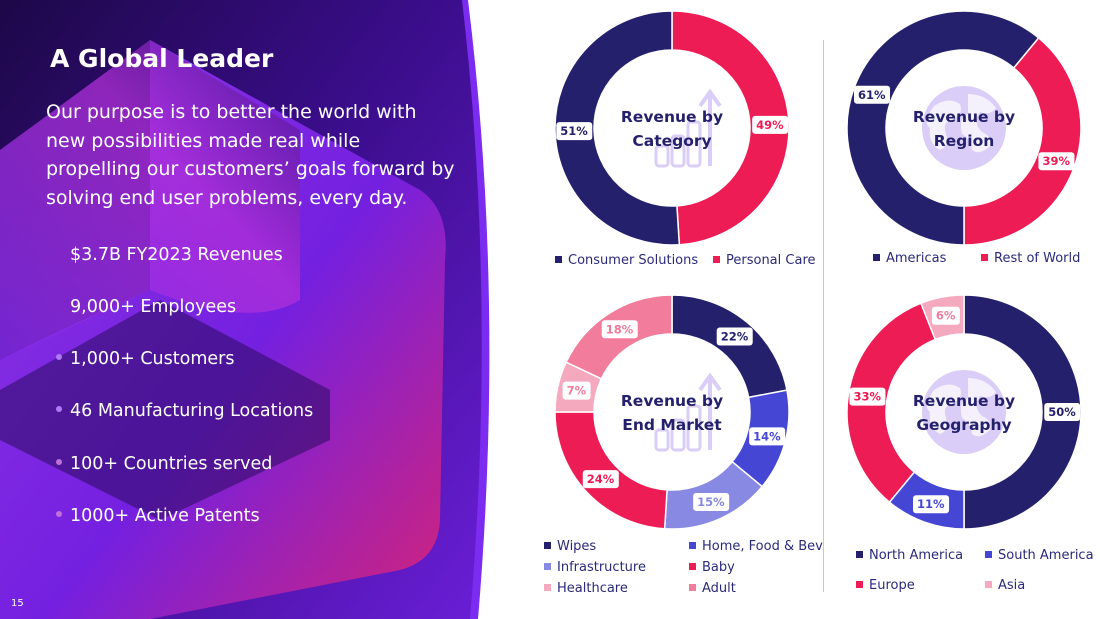  I want to click on bullet-revenue: $3.7B FY2023 Revenues, so click(169, 255).